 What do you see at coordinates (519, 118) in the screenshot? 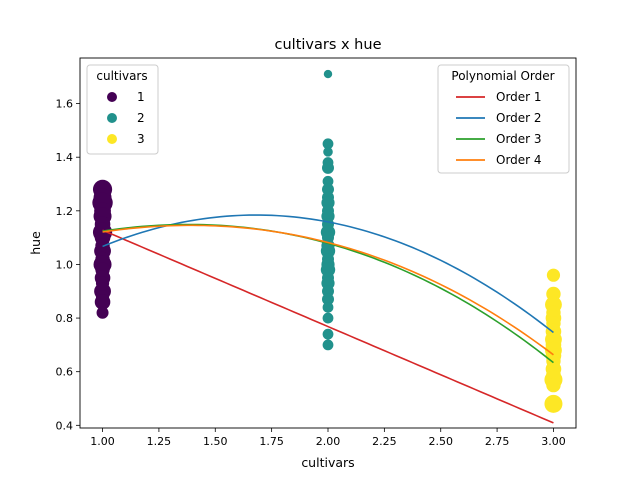
I see `legend-label-order-2: Order 2` at bounding box center [519, 118].